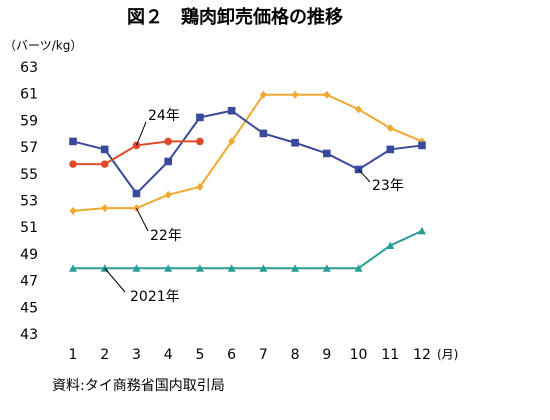 The height and width of the screenshot is (420, 550). Describe the element at coordinates (138, 386) in the screenshot. I see `source-note: 資料:タイ商務省国内取引局` at that location.